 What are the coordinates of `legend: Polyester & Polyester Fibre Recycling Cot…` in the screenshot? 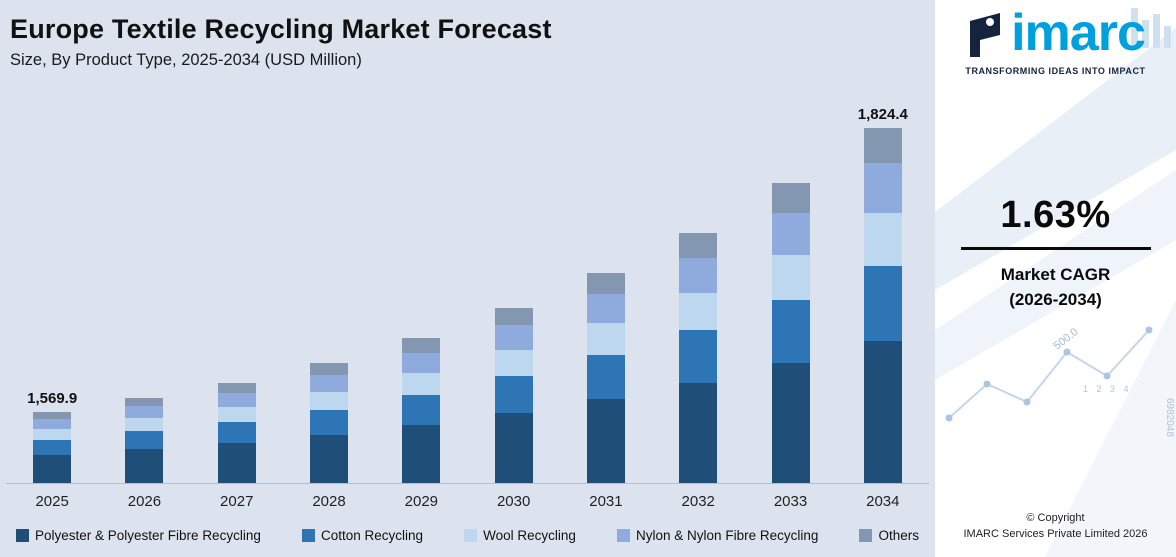 It's located at (467, 537).